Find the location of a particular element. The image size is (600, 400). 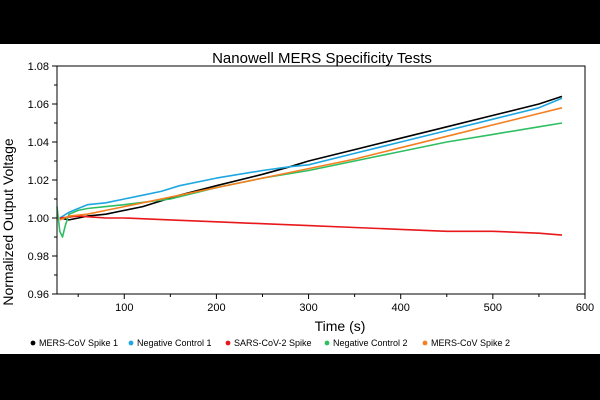

legend-item-2: Negative Control 1 is located at coordinates (170, 343).